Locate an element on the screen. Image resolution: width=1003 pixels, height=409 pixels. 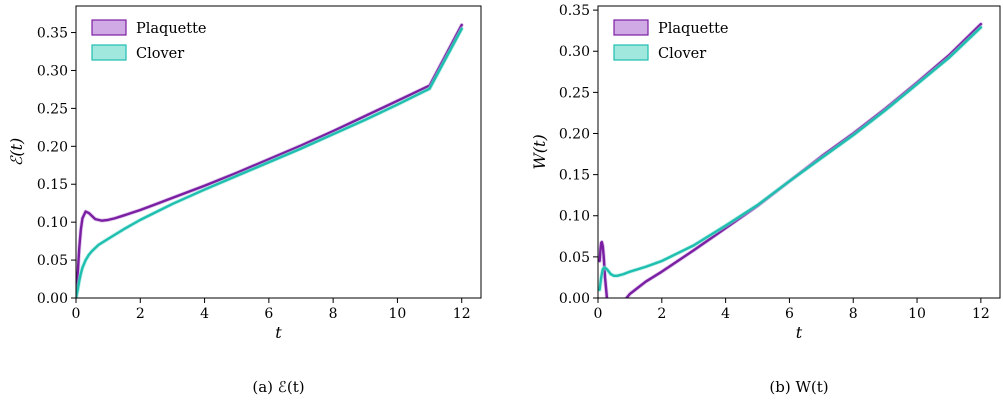
panel-caption: (a) ℰ(t) is located at coordinates (278, 387).